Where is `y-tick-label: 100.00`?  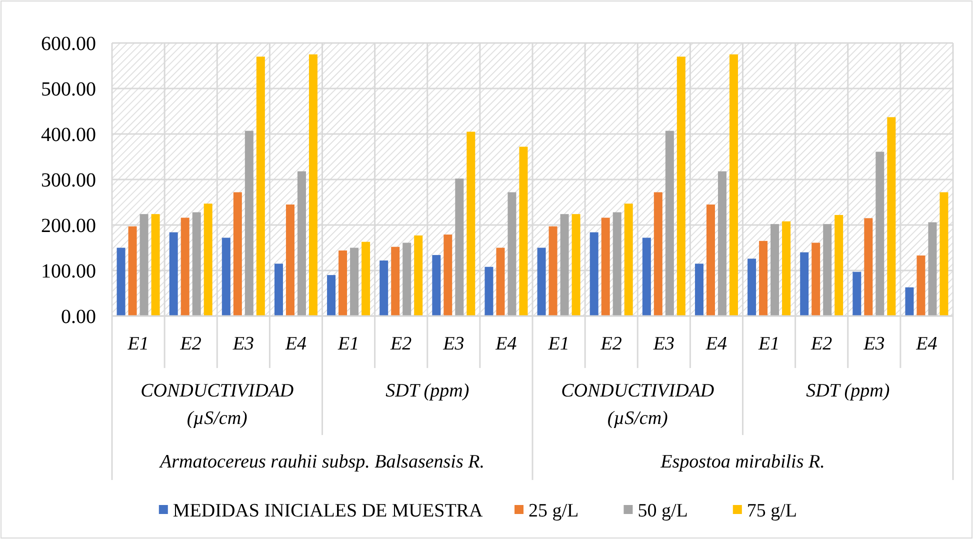
y-tick-label: 100.00 is located at coordinates (68, 271).